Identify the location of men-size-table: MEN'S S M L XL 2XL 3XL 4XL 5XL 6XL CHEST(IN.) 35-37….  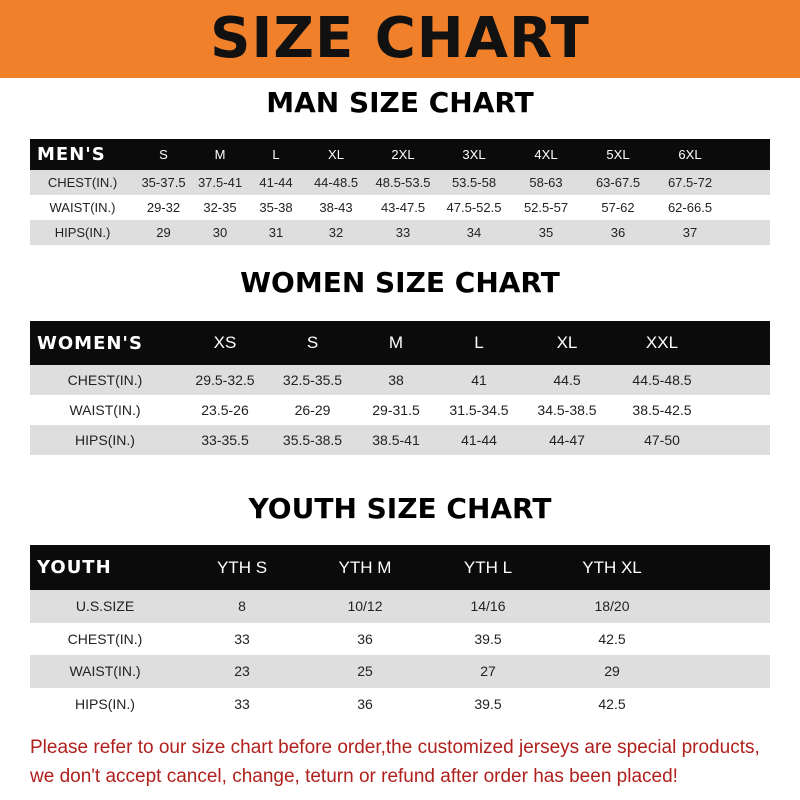
(400, 192).